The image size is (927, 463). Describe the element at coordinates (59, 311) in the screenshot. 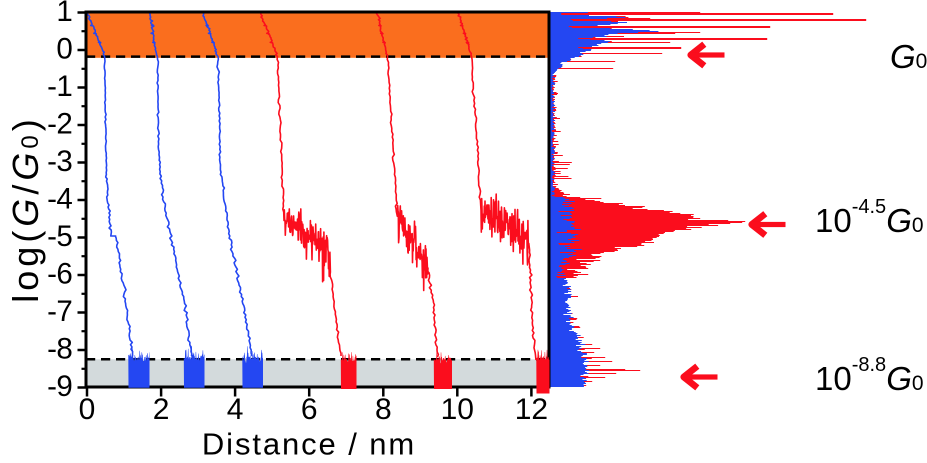

I see `svg-text: -7` at that location.